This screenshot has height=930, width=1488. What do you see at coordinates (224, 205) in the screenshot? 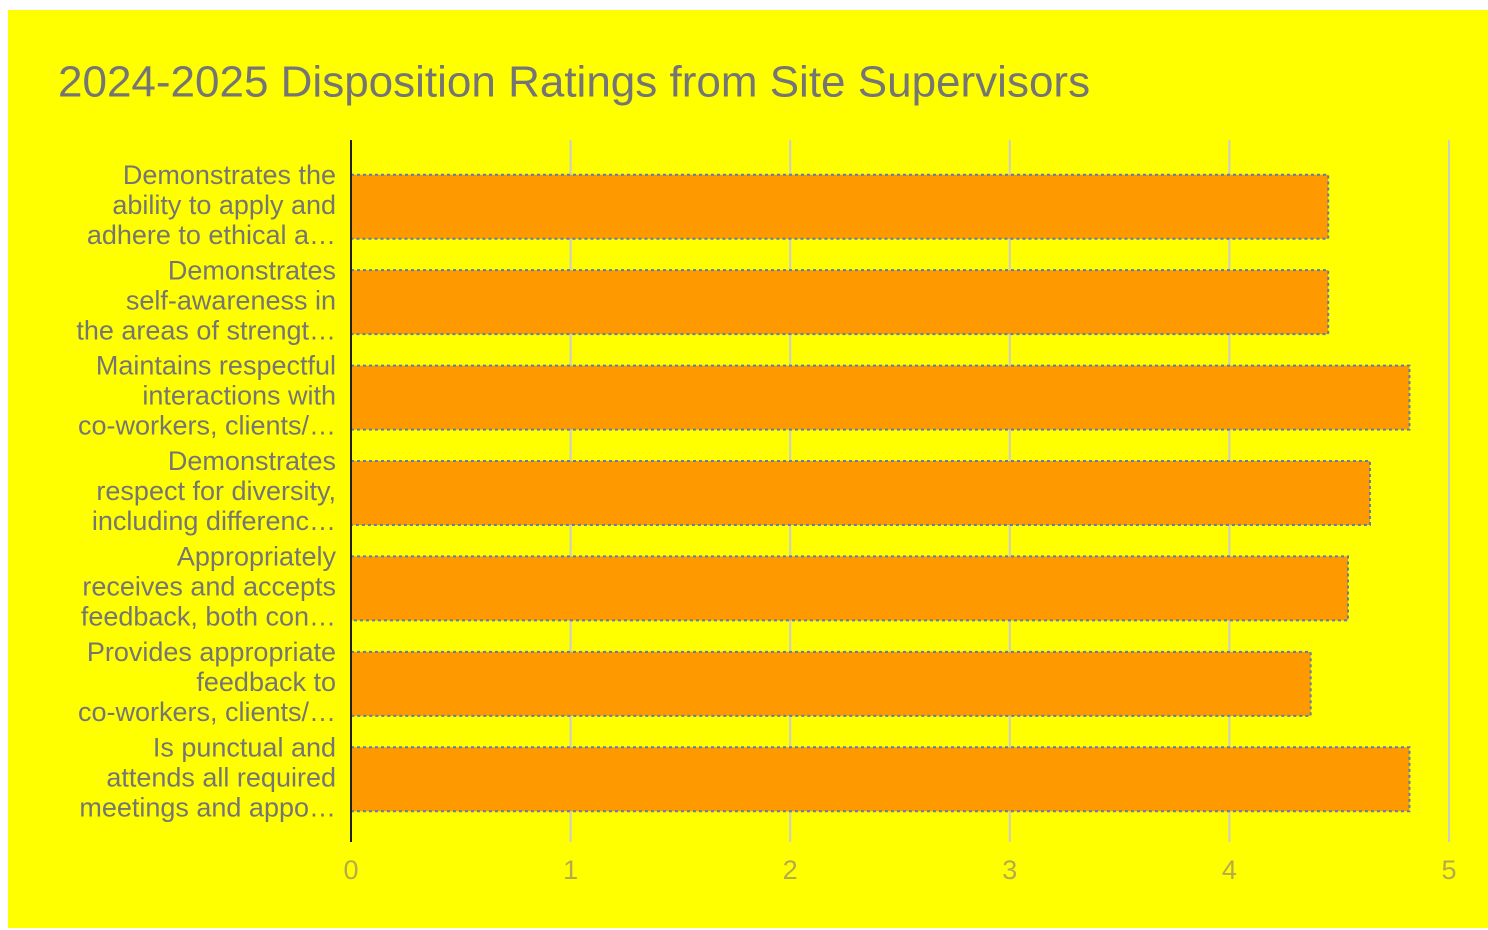
I see `y-tick-label: ability to apply and` at bounding box center [224, 205].